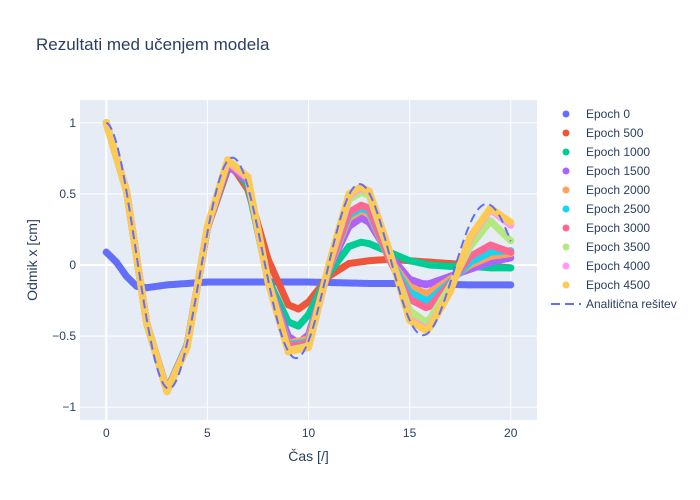 This screenshot has width=700, height=500. I want to click on y-tick-label: 0, so click(72, 265).